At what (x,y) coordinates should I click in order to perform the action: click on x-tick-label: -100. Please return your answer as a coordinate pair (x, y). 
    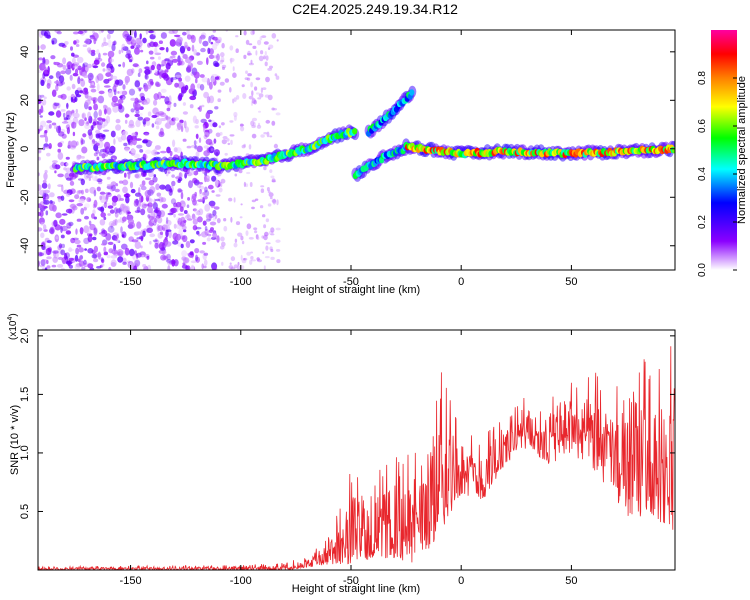
    Looking at the image, I should click on (241, 581).